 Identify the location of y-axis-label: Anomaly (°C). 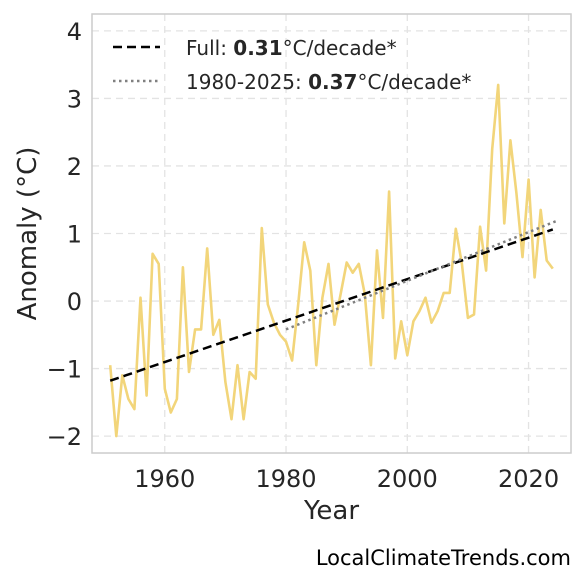
(28, 234).